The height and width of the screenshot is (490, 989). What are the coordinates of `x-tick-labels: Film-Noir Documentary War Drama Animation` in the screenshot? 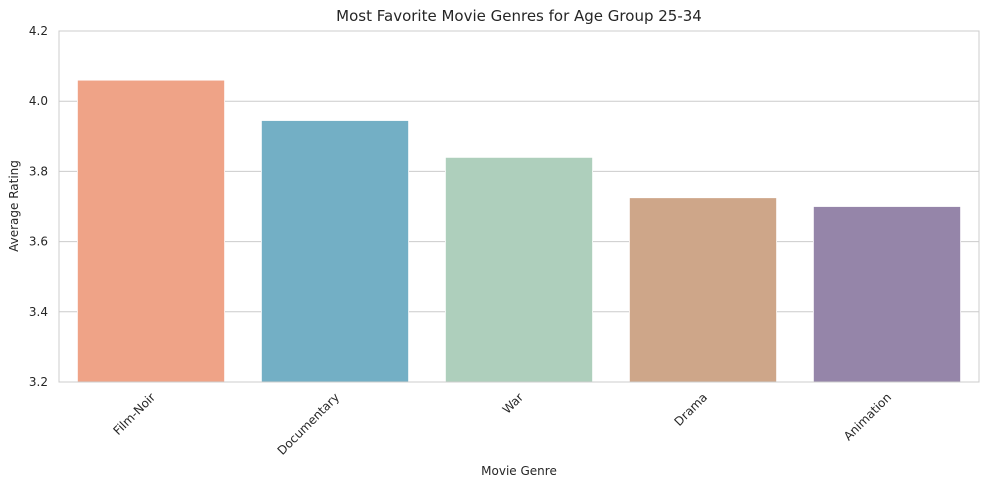 It's located at (503, 424).